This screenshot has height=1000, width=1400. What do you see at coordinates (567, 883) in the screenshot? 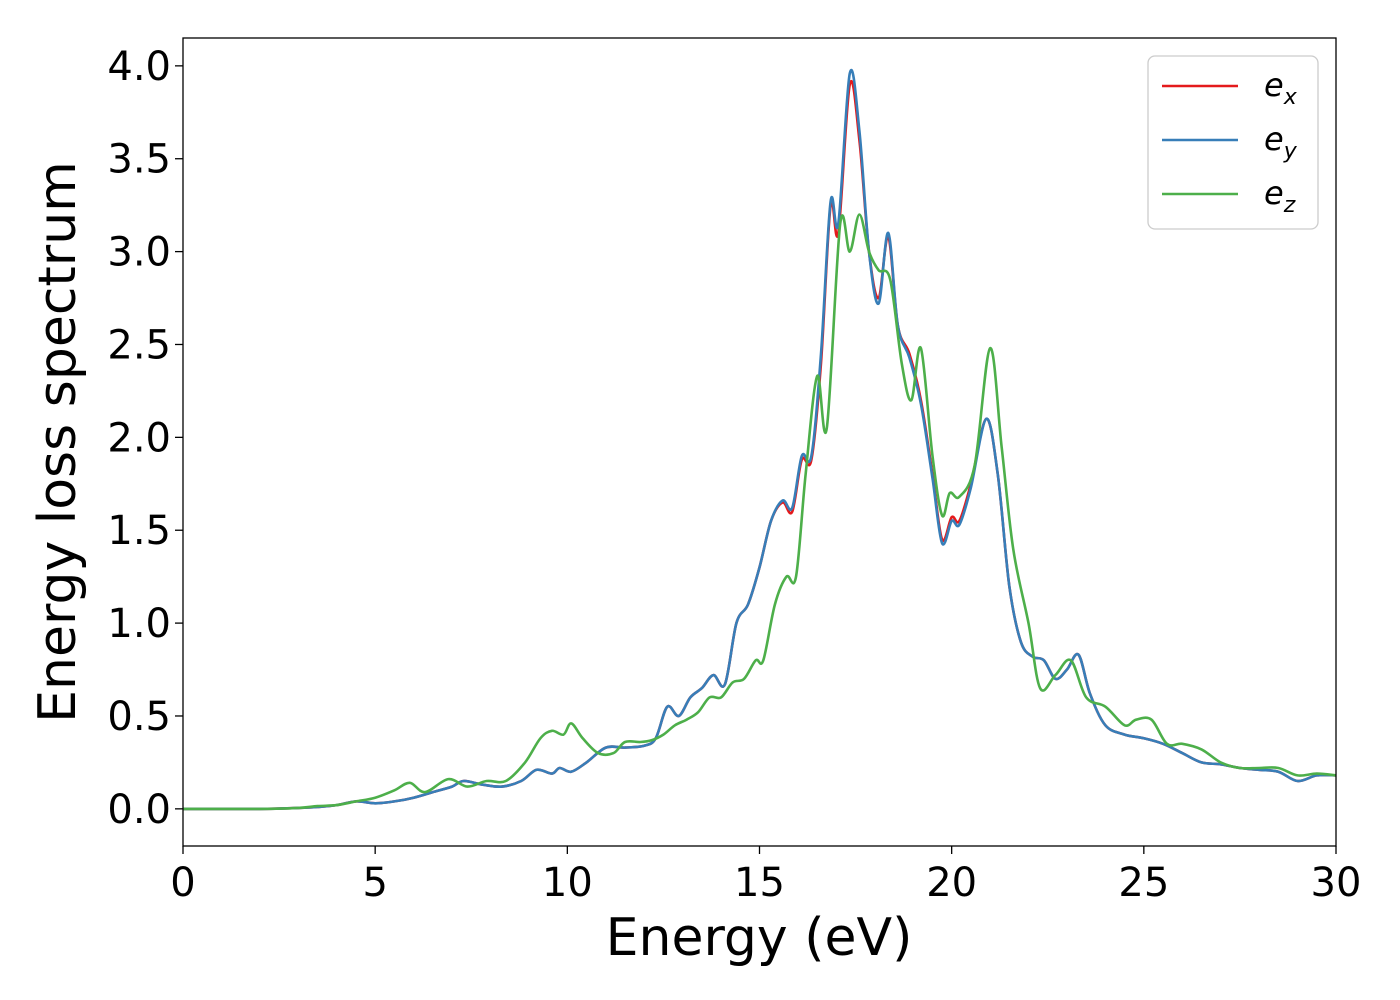
I see `x-tick-label: 10` at bounding box center [567, 883].